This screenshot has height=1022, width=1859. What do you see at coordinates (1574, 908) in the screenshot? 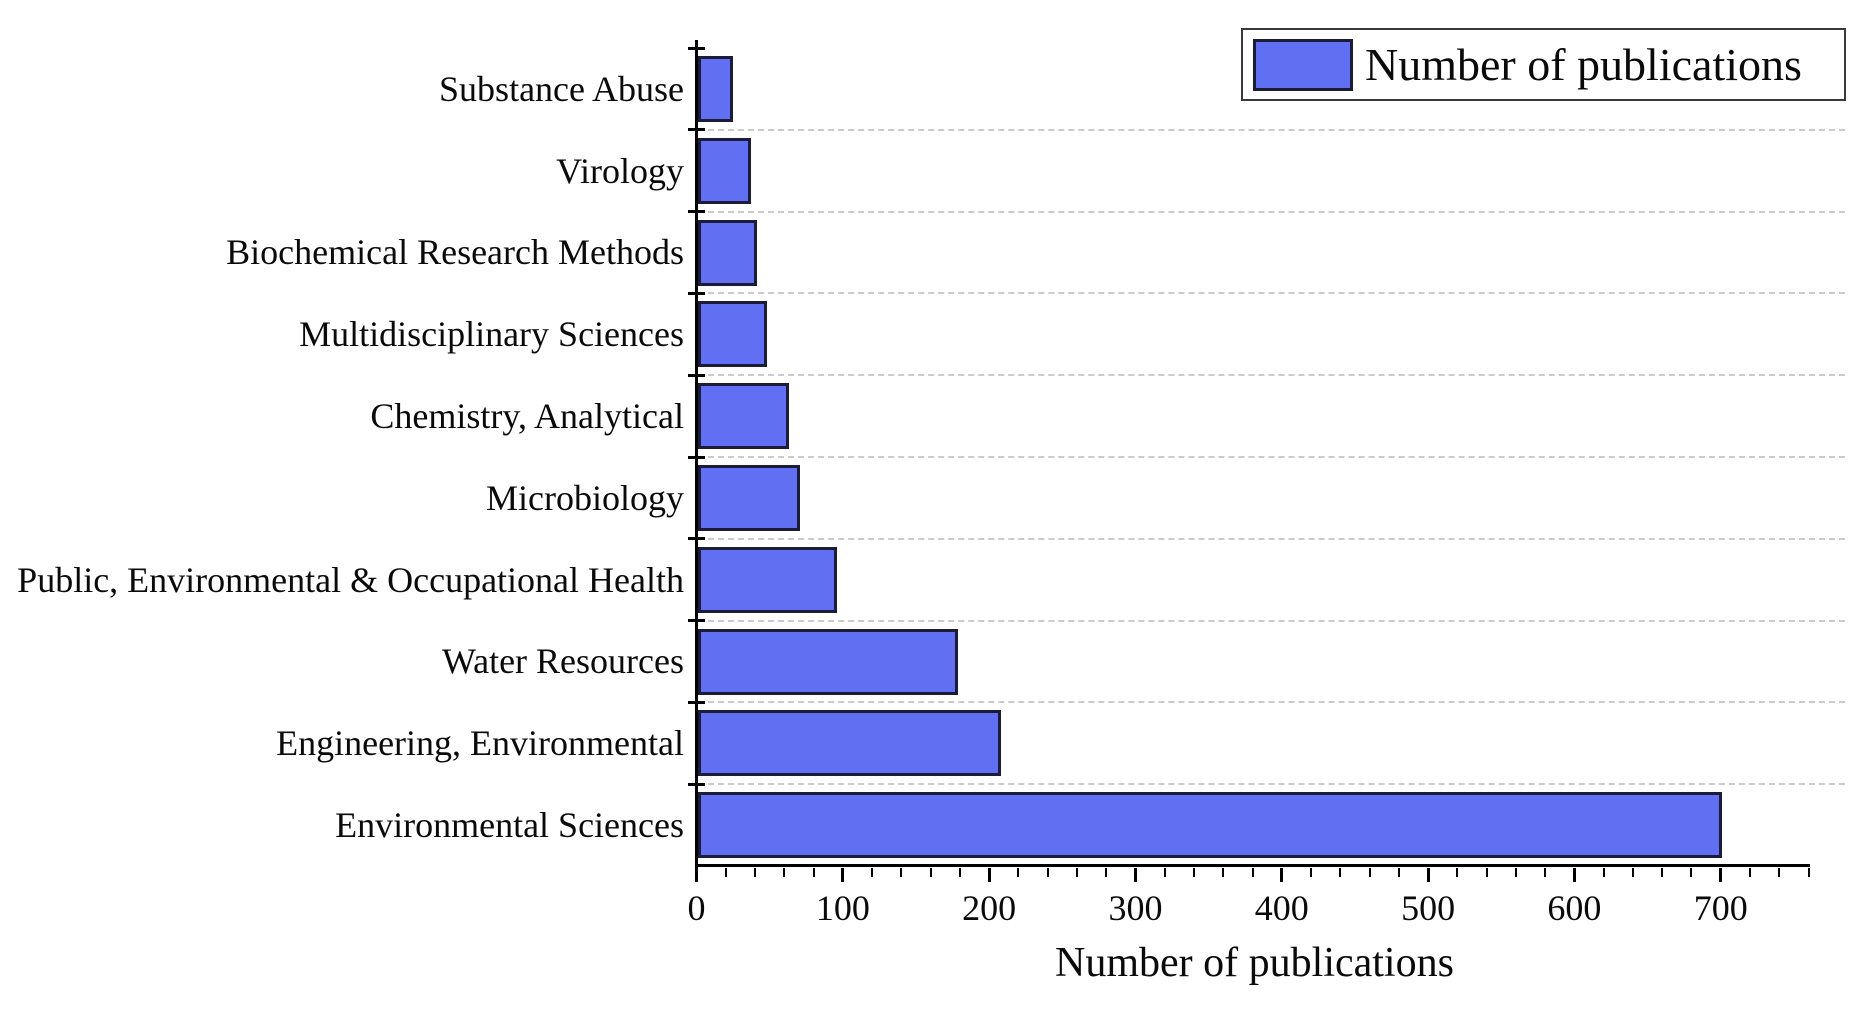
I see `x-axis-tick-label: 600` at bounding box center [1574, 908].